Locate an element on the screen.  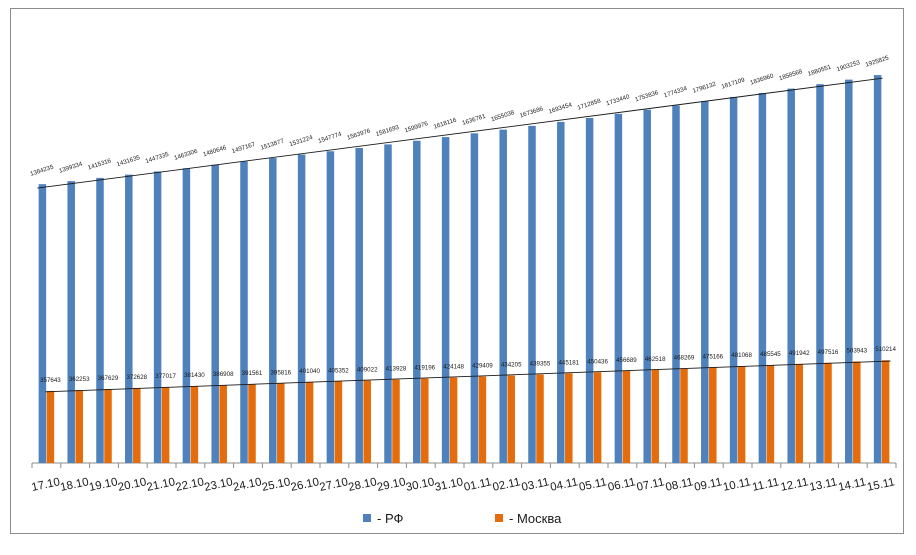
x-tick-label-18.10: 18.10 is located at coordinates (74, 485).